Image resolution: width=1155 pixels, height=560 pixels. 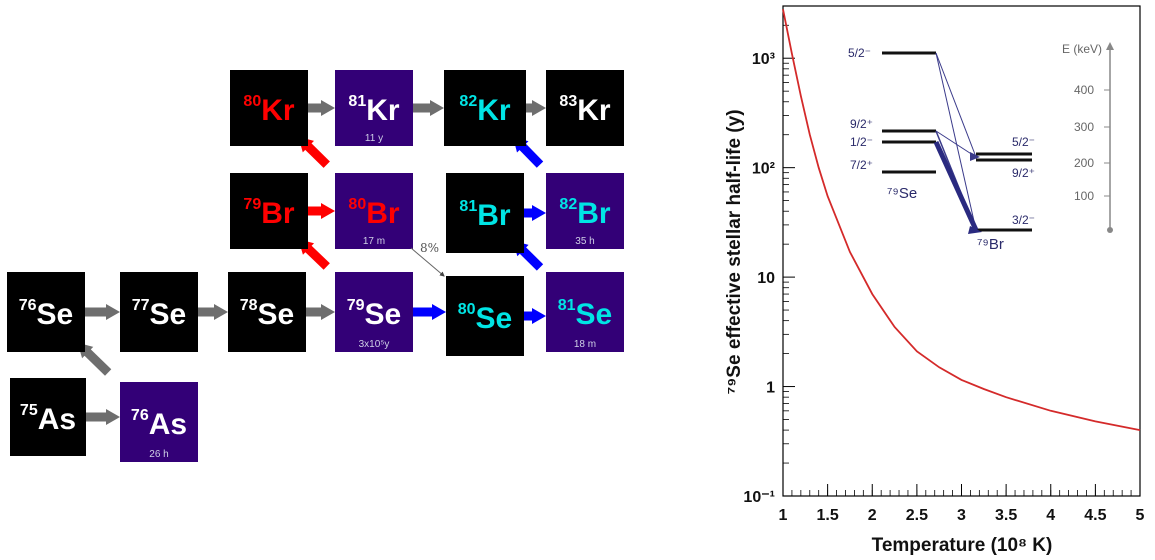 I want to click on nucleus-kr82: 82Kr, so click(x=485, y=108).